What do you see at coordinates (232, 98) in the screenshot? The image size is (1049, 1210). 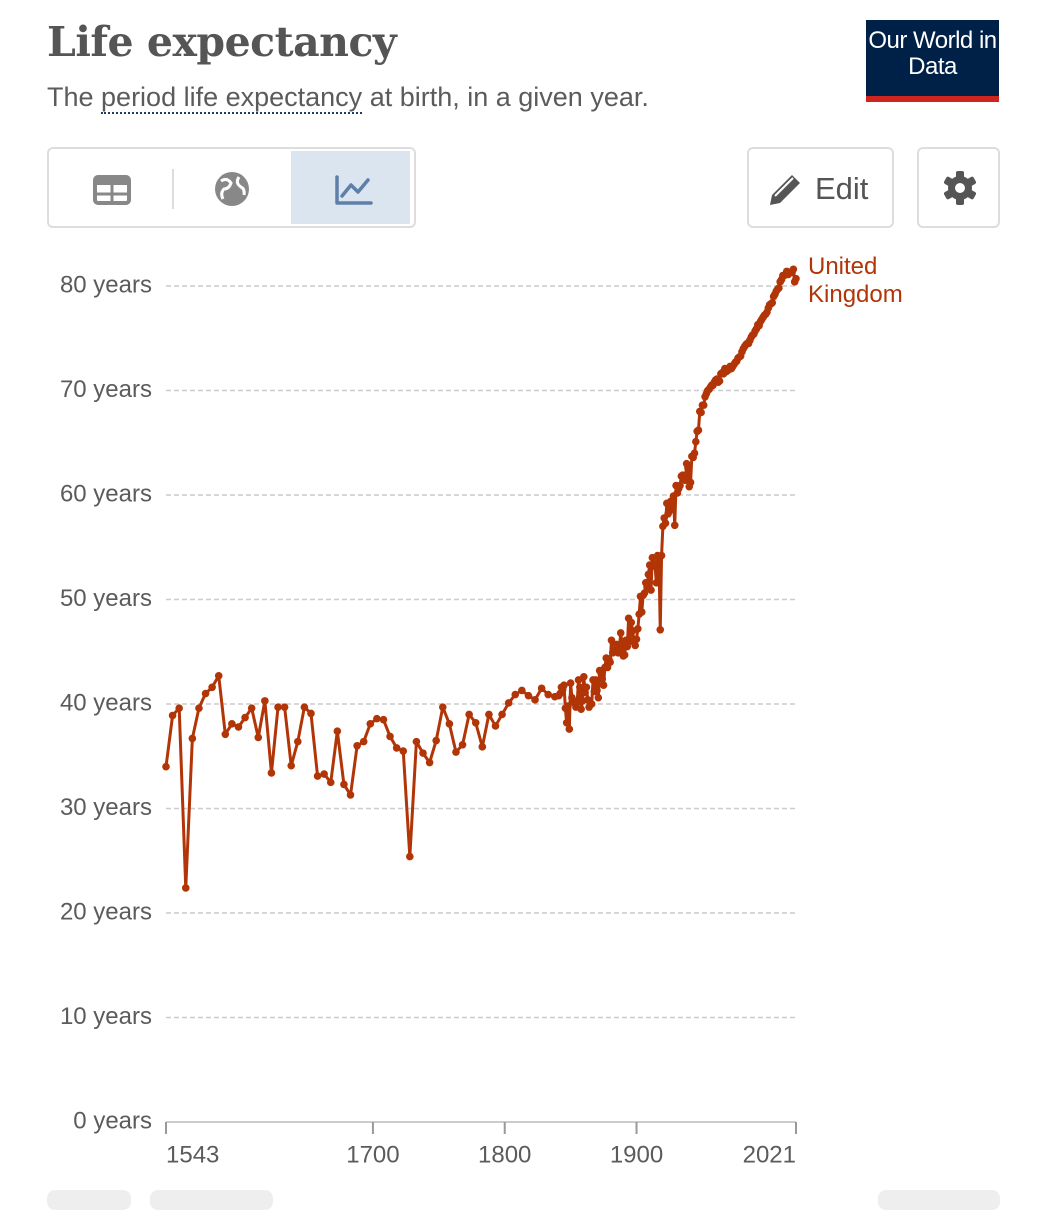 I see `subtitle-link: period life expectancy` at bounding box center [232, 98].